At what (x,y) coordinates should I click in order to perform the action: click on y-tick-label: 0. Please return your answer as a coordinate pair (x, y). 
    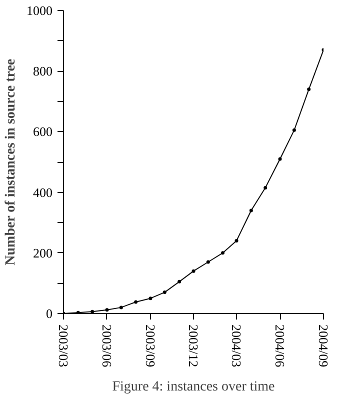
    Looking at the image, I should click on (49, 313).